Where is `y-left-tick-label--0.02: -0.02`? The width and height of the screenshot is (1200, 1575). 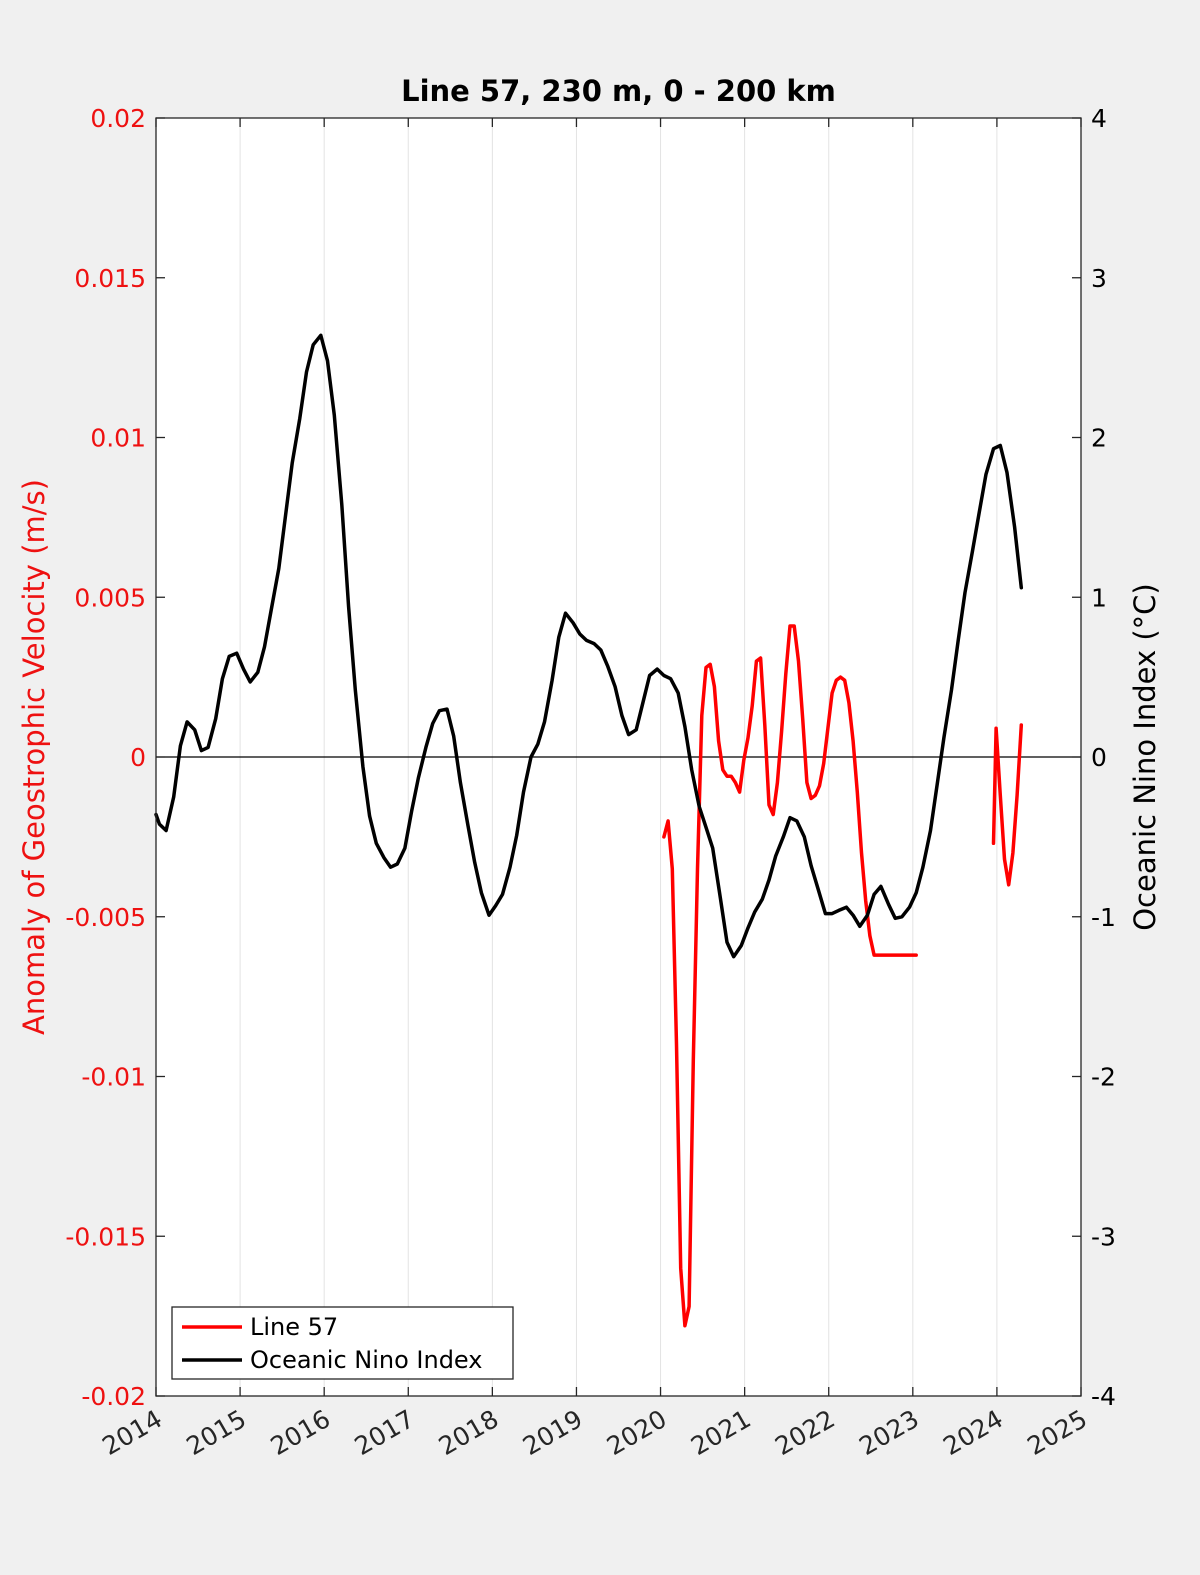 y-left-tick-label--0.02: -0.02 is located at coordinates (113, 1396).